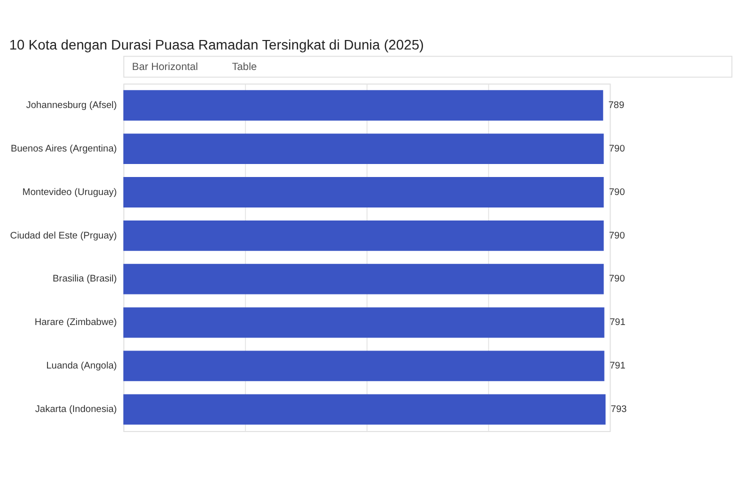  What do you see at coordinates (75, 322) in the screenshot?
I see `y-tick-label: Harare (Zimbabwe)` at bounding box center [75, 322].